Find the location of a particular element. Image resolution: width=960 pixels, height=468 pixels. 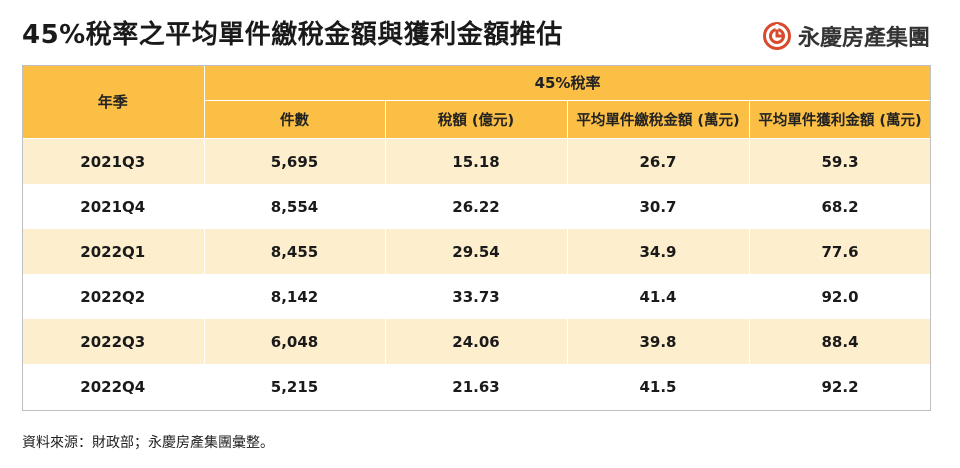

table-row: 2022Q2 8,142 33.73 41.4 92.0 is located at coordinates (477, 296).